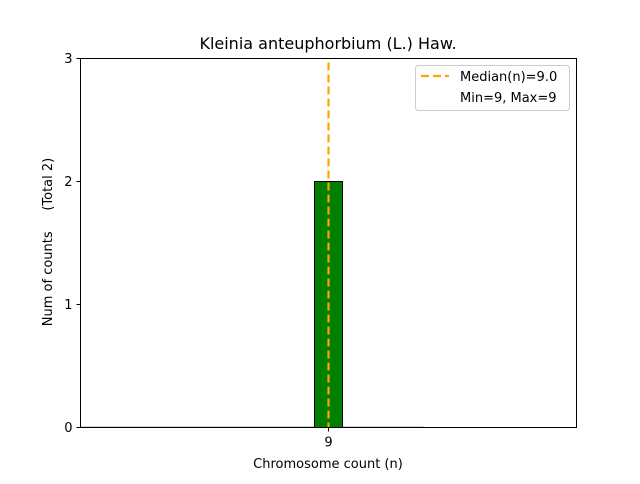  What do you see at coordinates (68, 428) in the screenshot?
I see `y-tick-label: 0` at bounding box center [68, 428].